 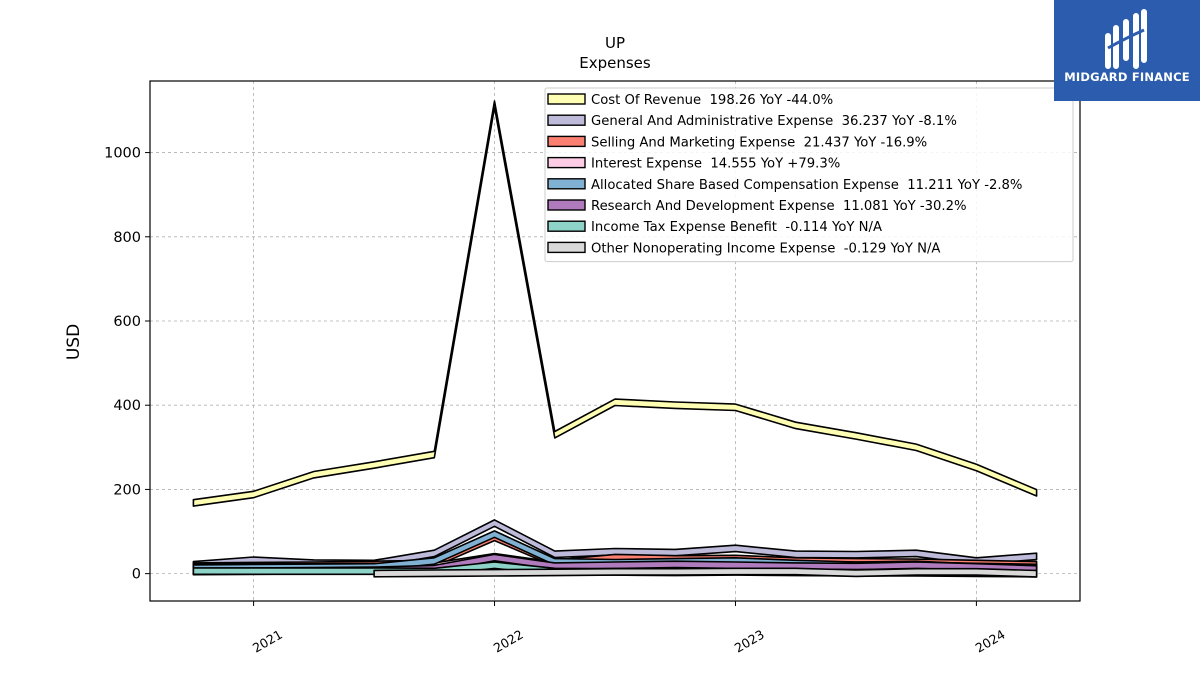 I want to click on chart-title: UP, so click(x=615, y=43).